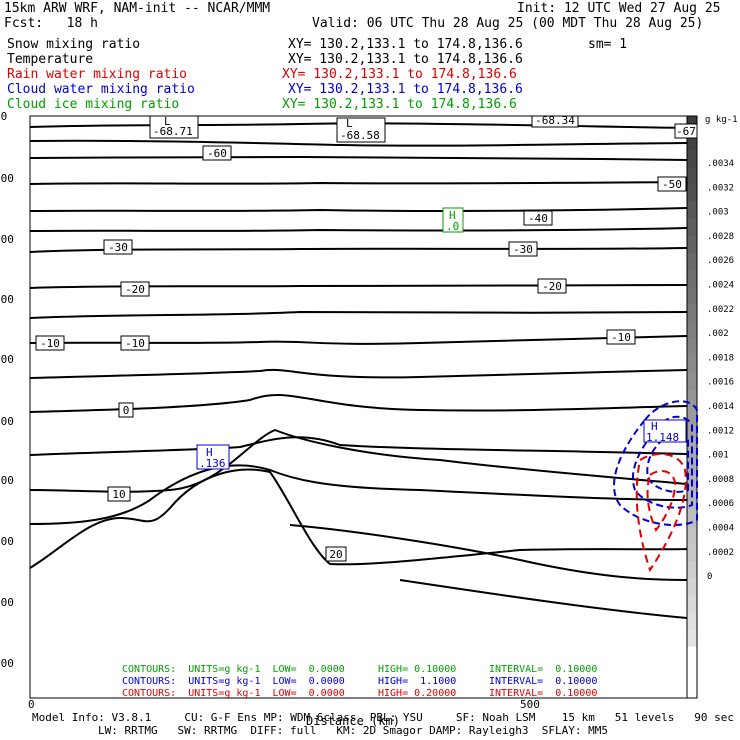 This screenshot has height=740, width=740. I want to click on svg-text: -30, so click(523, 249).